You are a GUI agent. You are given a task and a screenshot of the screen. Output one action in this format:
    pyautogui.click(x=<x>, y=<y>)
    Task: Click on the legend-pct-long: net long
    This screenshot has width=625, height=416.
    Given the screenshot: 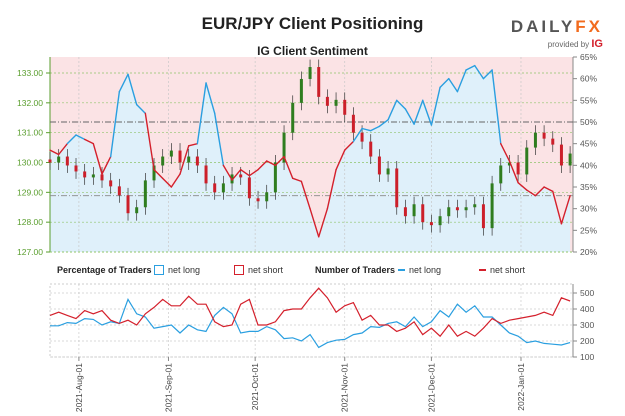 What is the action you would take?
    pyautogui.click(x=177, y=270)
    